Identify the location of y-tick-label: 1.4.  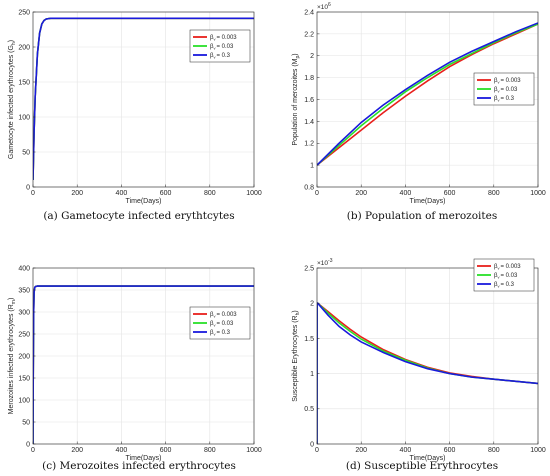
(309, 122).